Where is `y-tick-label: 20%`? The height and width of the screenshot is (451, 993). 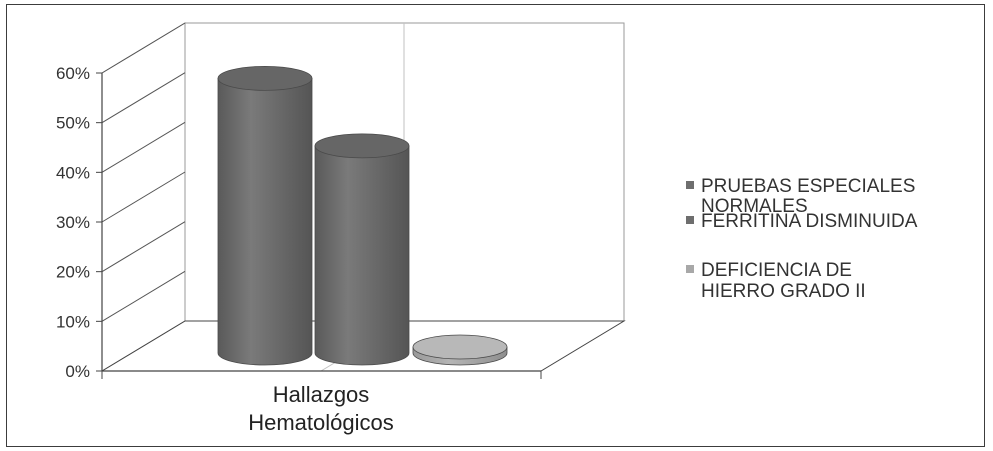
y-tick-label: 20% is located at coordinates (73, 272).